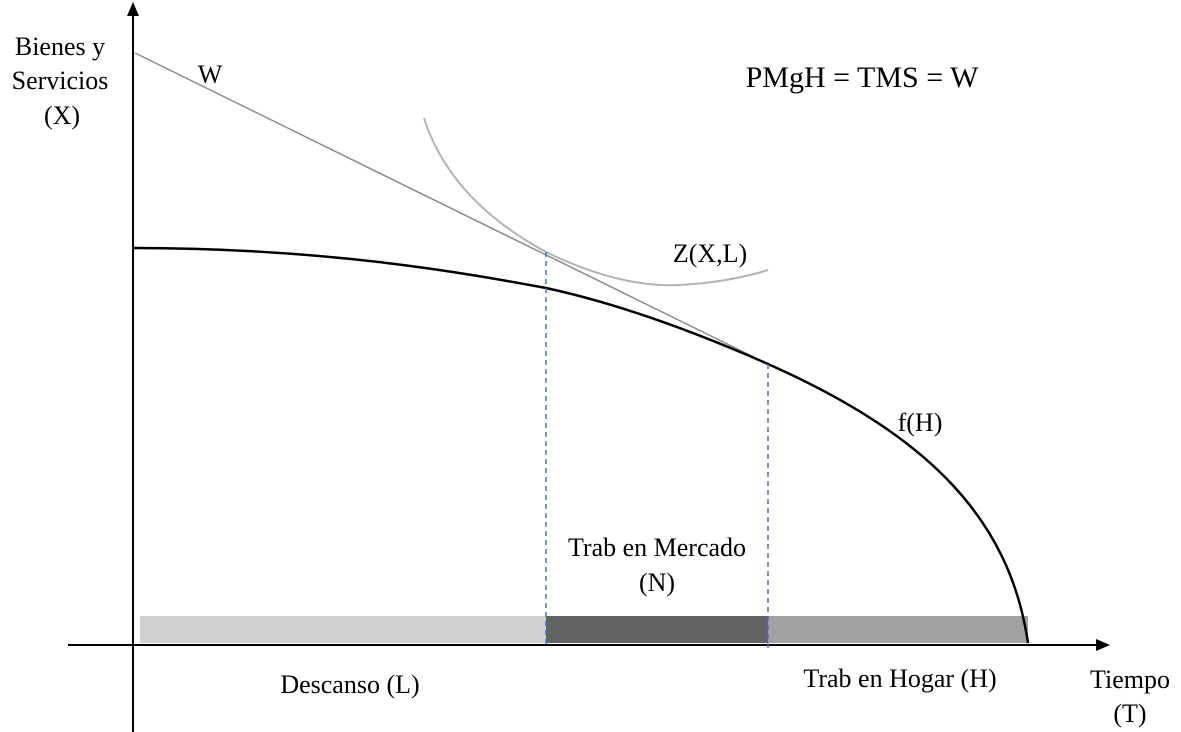 This screenshot has width=1181, height=732. I want to click on x-axis-label-line2: (T), so click(1129, 713).